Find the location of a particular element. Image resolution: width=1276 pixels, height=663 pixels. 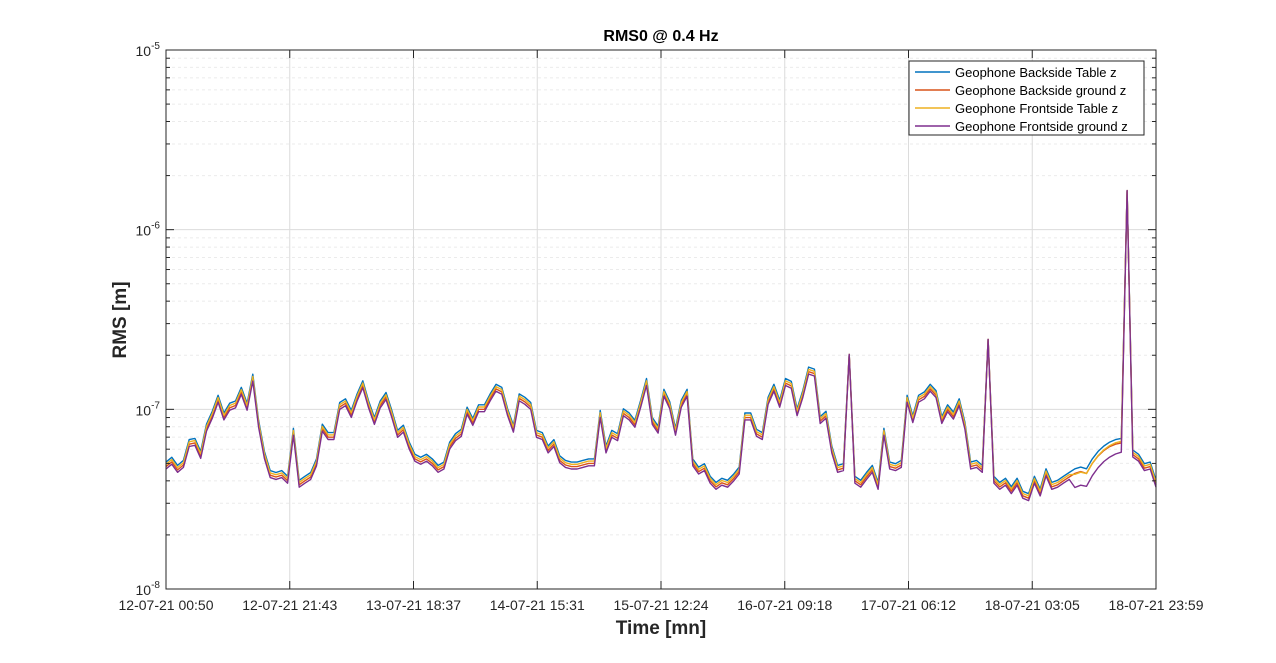

legend-entry: Geophone Frontside Table z is located at coordinates (1036, 108).